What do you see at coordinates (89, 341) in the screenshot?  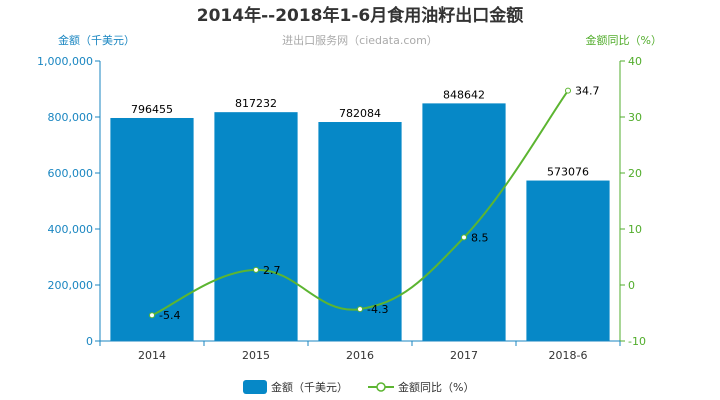 I see `y-tick-label-left: 0` at bounding box center [89, 341].